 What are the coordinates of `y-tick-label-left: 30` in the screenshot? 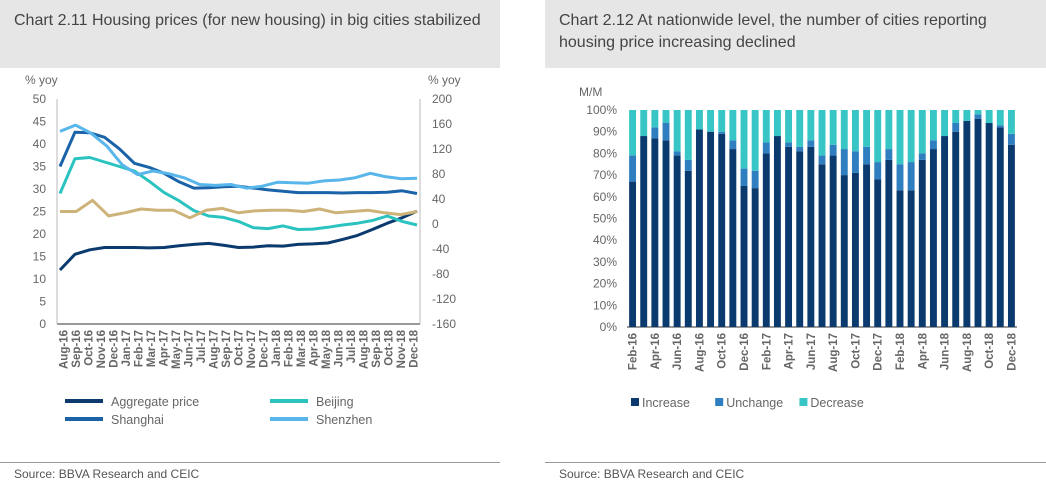 It's located at (40, 189).